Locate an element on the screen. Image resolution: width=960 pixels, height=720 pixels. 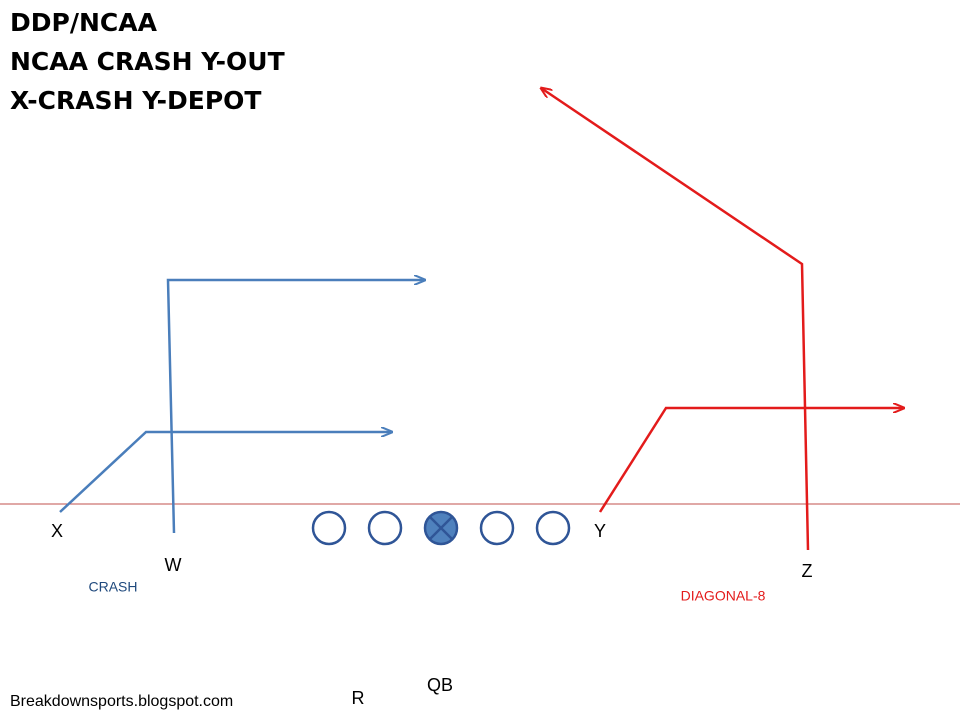
route-x is located at coordinates (225, 472).